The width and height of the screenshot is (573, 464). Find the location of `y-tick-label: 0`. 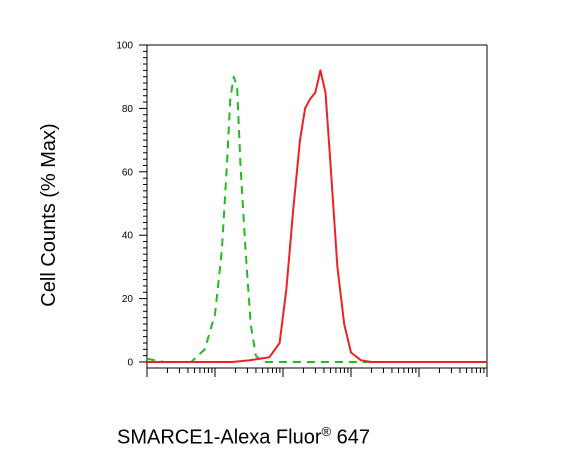

y-tick-label: 0 is located at coordinates (130, 363).